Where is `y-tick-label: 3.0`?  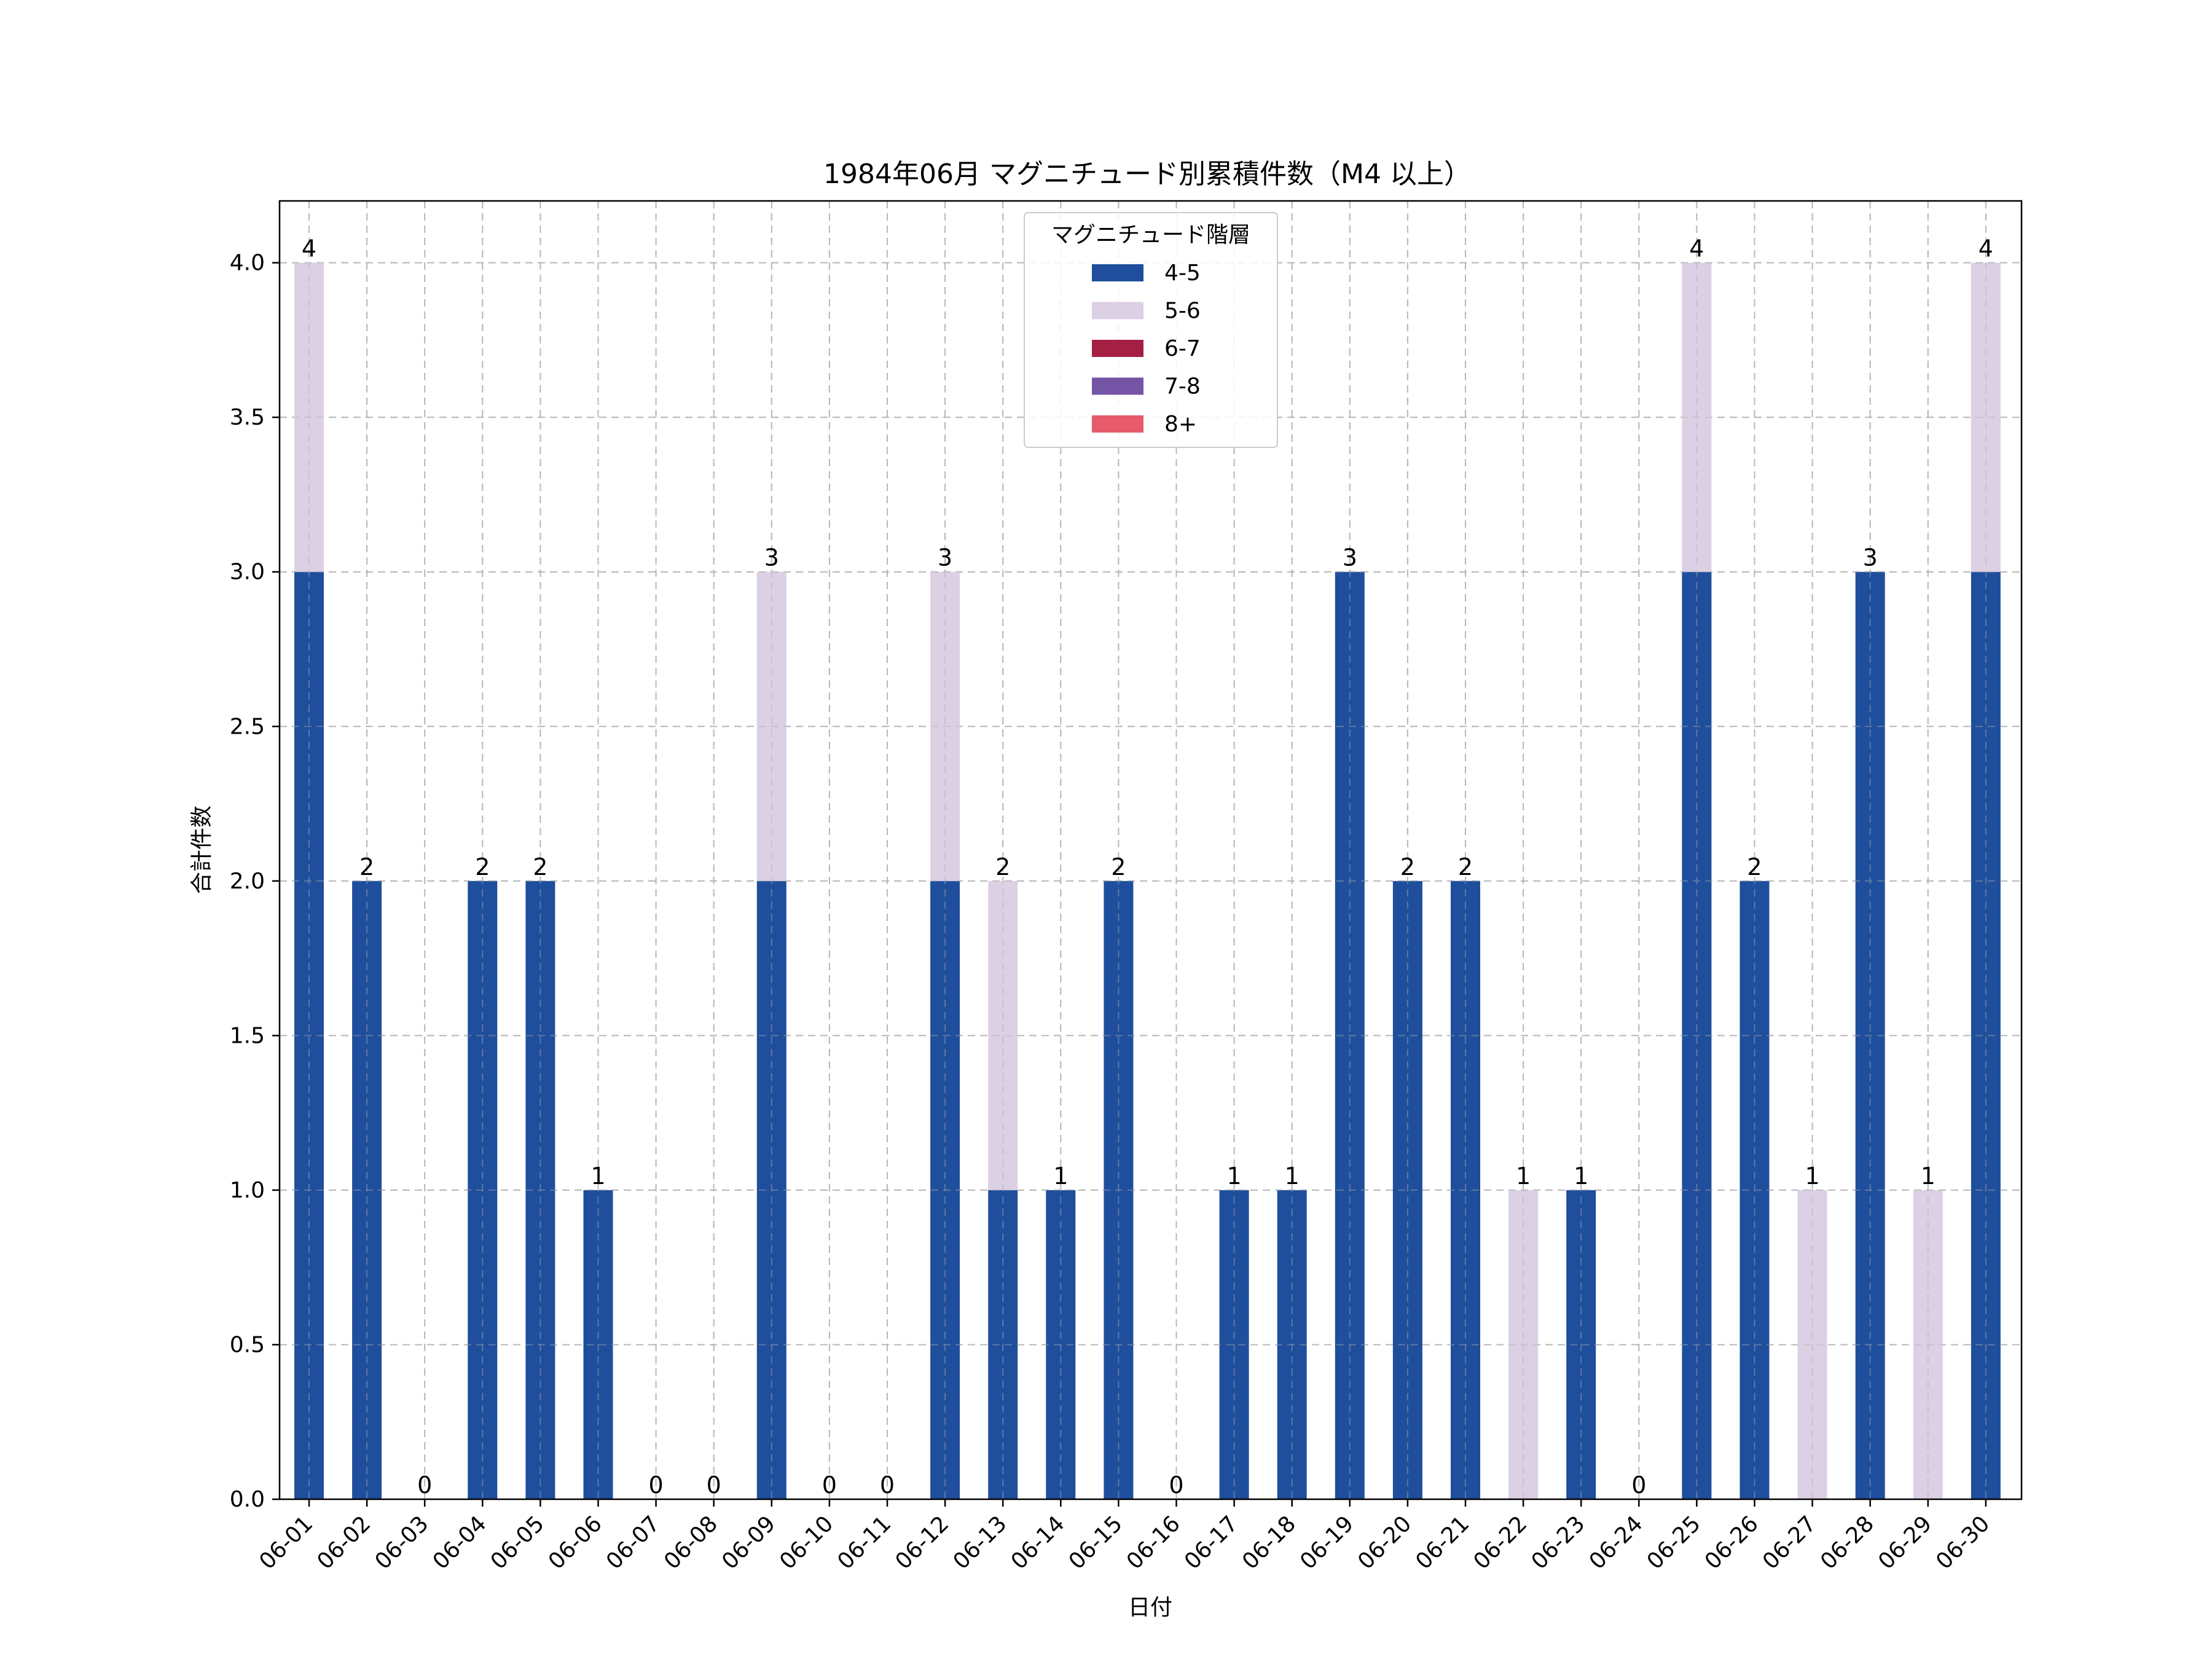
y-tick-label: 3.0 is located at coordinates (247, 572).